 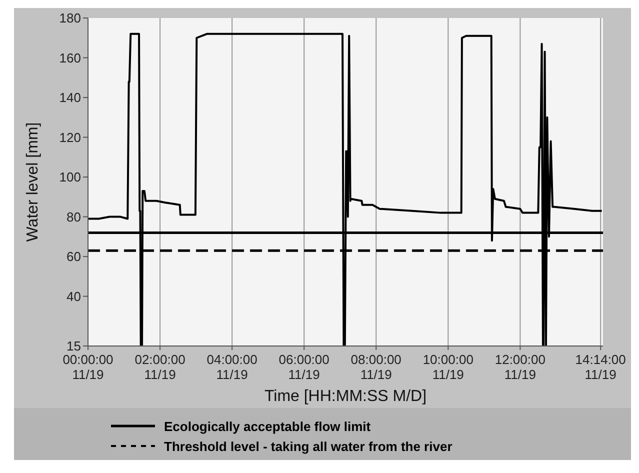 What do you see at coordinates (70, 137) in the screenshot?
I see `y-tick-label: 120` at bounding box center [70, 137].